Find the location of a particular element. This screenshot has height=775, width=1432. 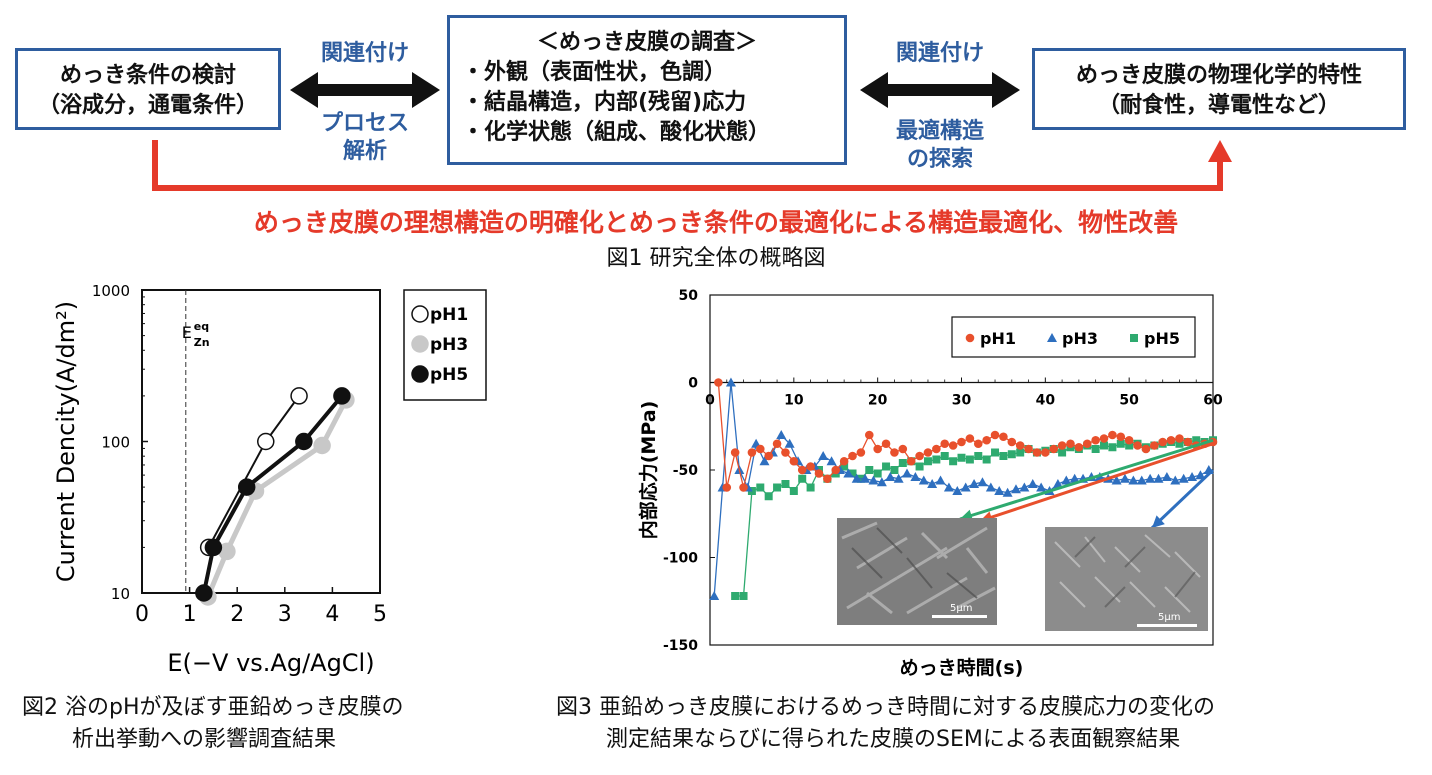

arrow-right-bottom-line1: 最適構造 is located at coordinates (939, 131).